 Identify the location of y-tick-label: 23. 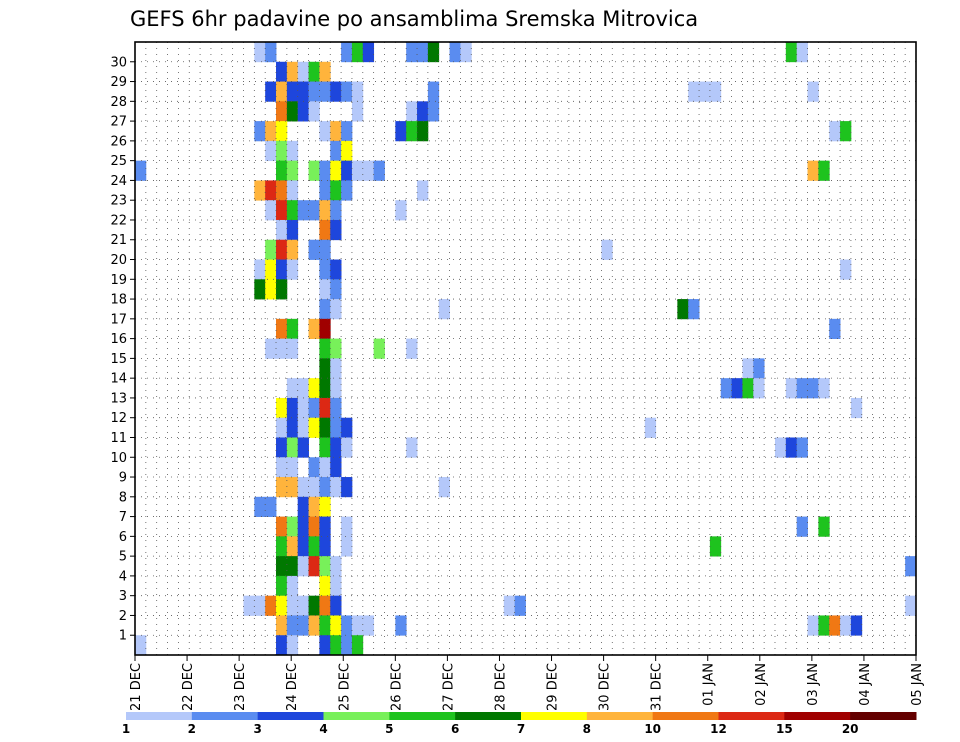
(118, 201).